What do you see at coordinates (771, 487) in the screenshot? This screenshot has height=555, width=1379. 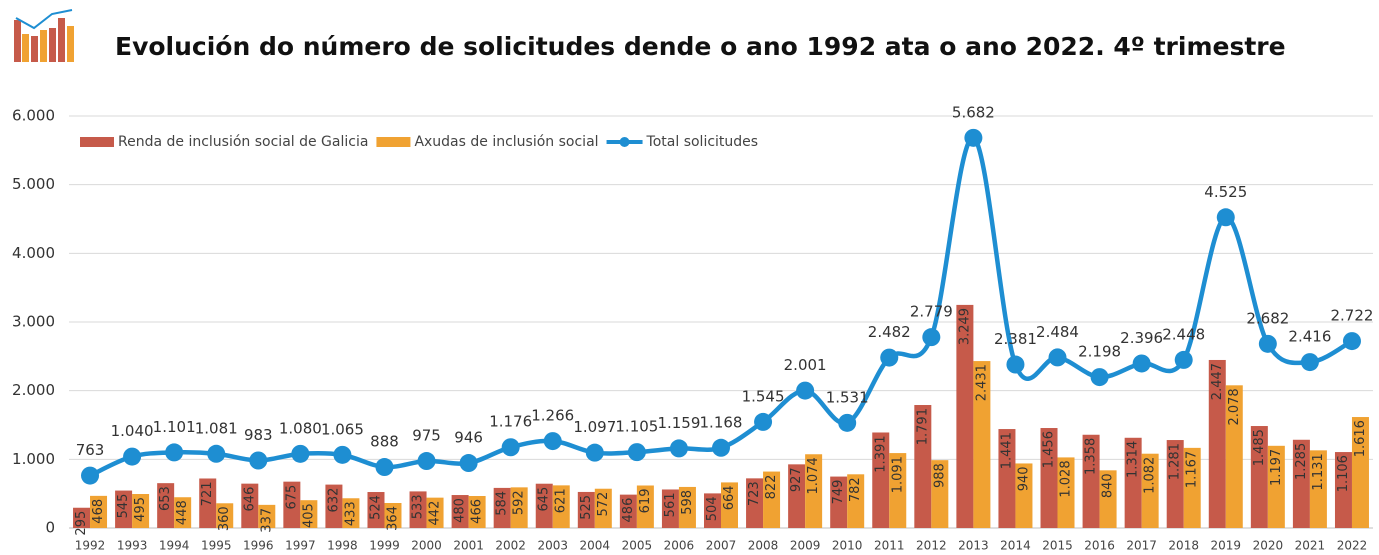 I see `bar-value-label: 822` at bounding box center [771, 487].